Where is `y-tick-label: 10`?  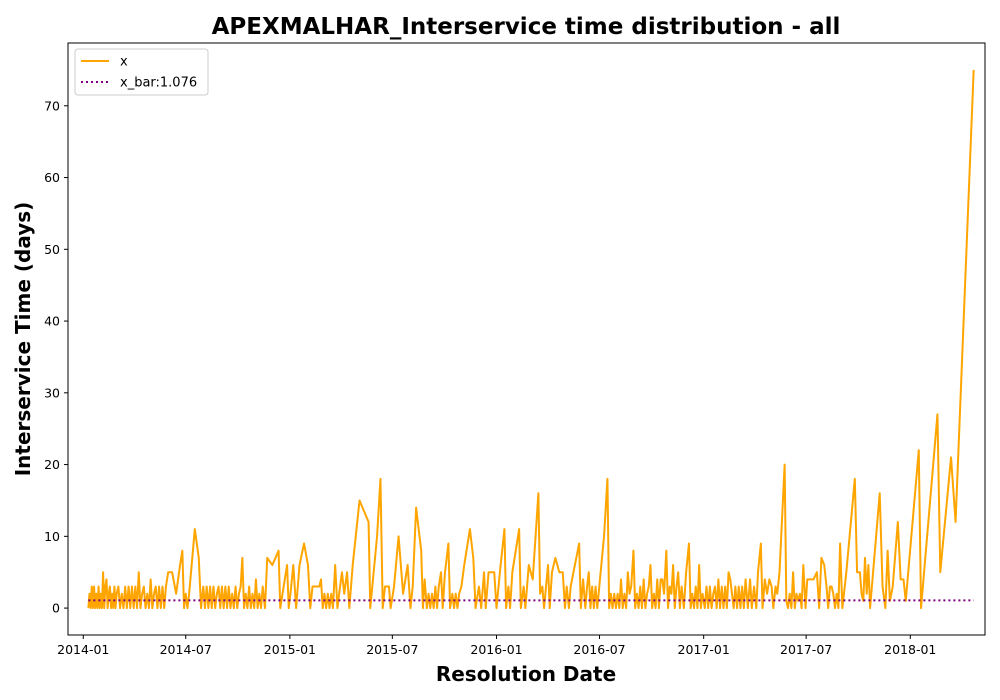 y-tick-label: 10 is located at coordinates (52, 536).